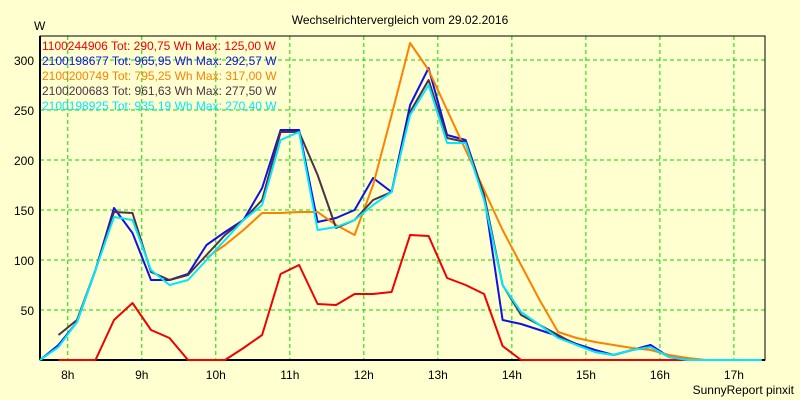 The width and height of the screenshot is (800, 400). I want to click on x-tick-label: 9h, so click(141, 375).